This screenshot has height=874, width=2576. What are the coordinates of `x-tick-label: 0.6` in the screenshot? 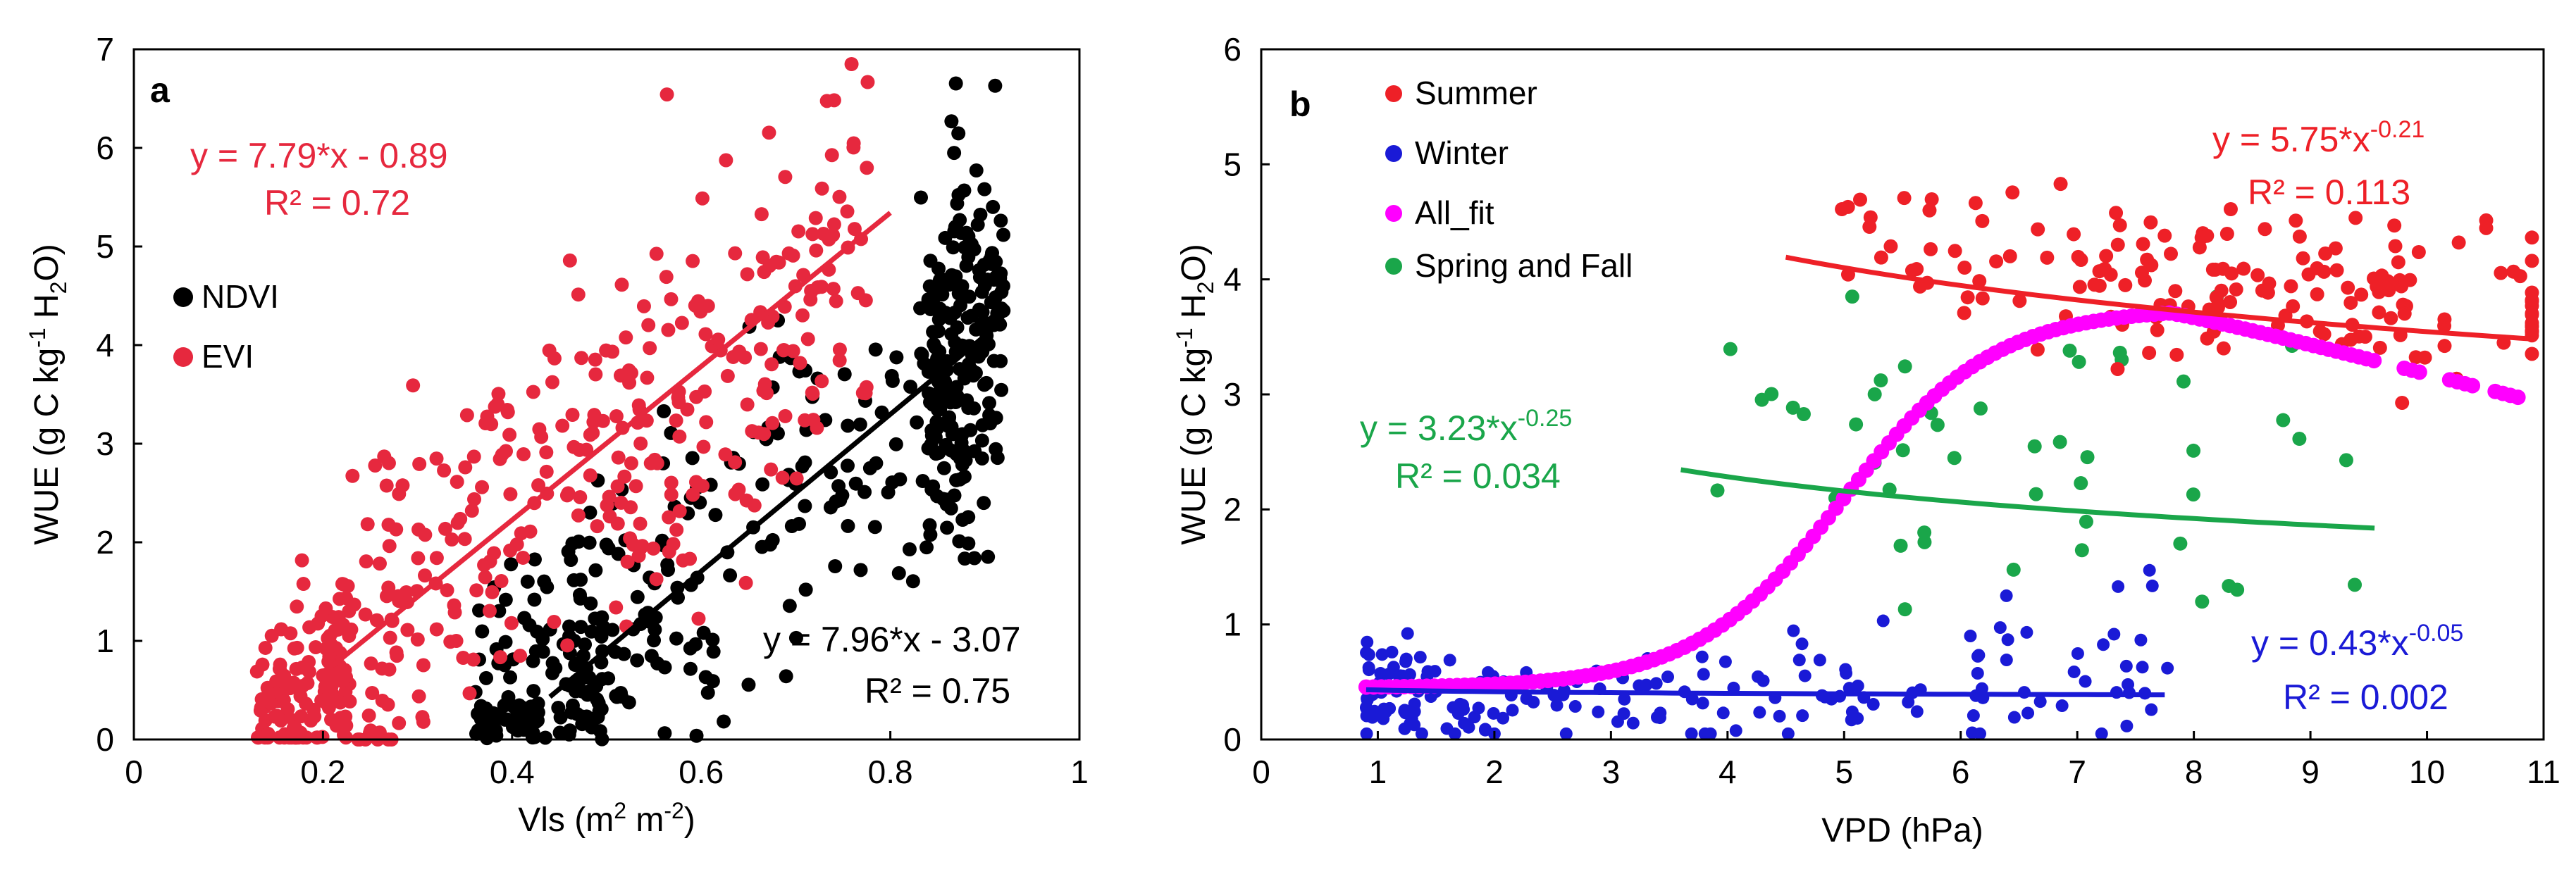 It's located at (701, 772).